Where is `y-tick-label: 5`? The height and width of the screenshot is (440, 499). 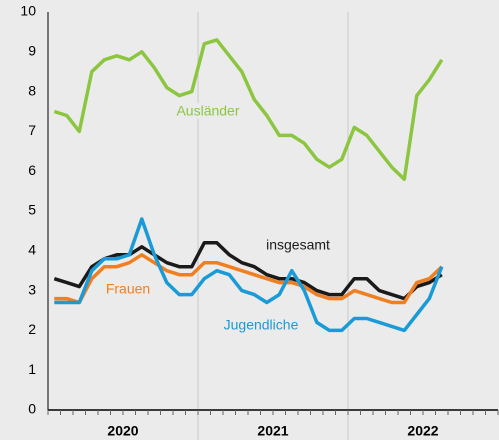
y-tick-label: 5 is located at coordinates (32, 210).